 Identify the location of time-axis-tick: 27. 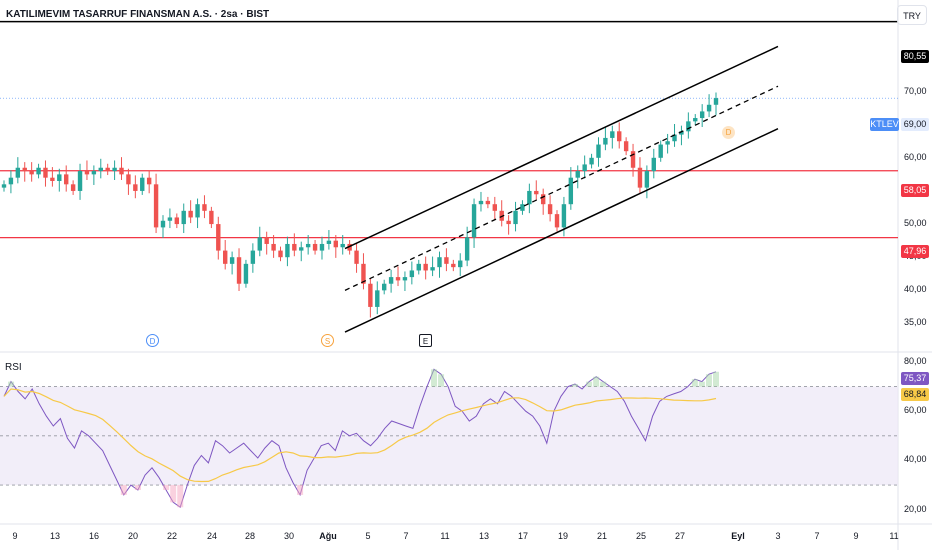
(680, 536).